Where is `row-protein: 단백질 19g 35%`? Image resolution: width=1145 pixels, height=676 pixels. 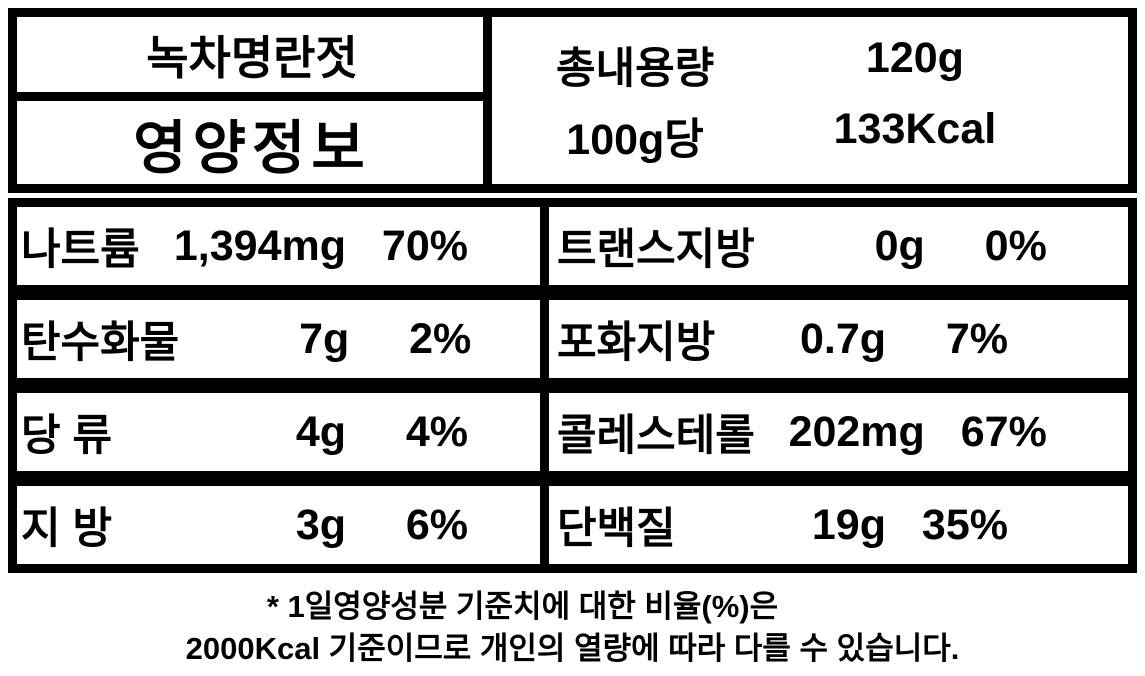
row-protein: 단백질 19g 35% is located at coordinates (838, 525).